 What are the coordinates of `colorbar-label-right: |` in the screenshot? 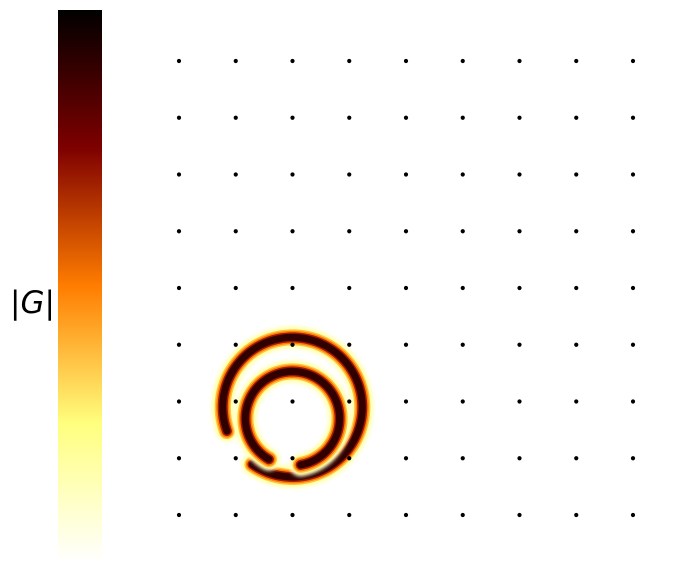 It's located at (49, 303).